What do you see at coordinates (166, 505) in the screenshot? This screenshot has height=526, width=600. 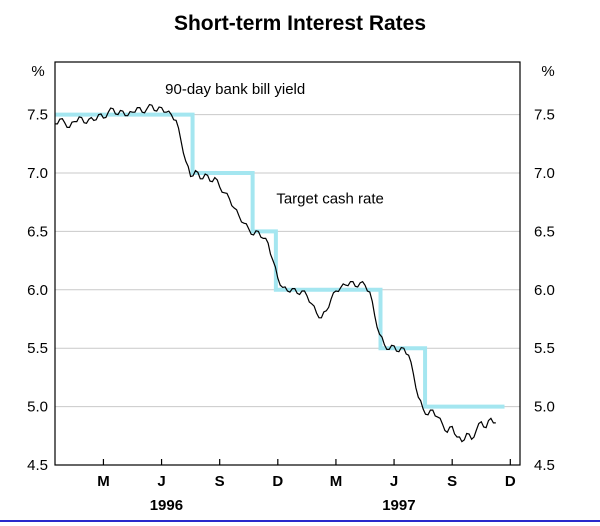 I see `year-label: 1996` at bounding box center [166, 505].